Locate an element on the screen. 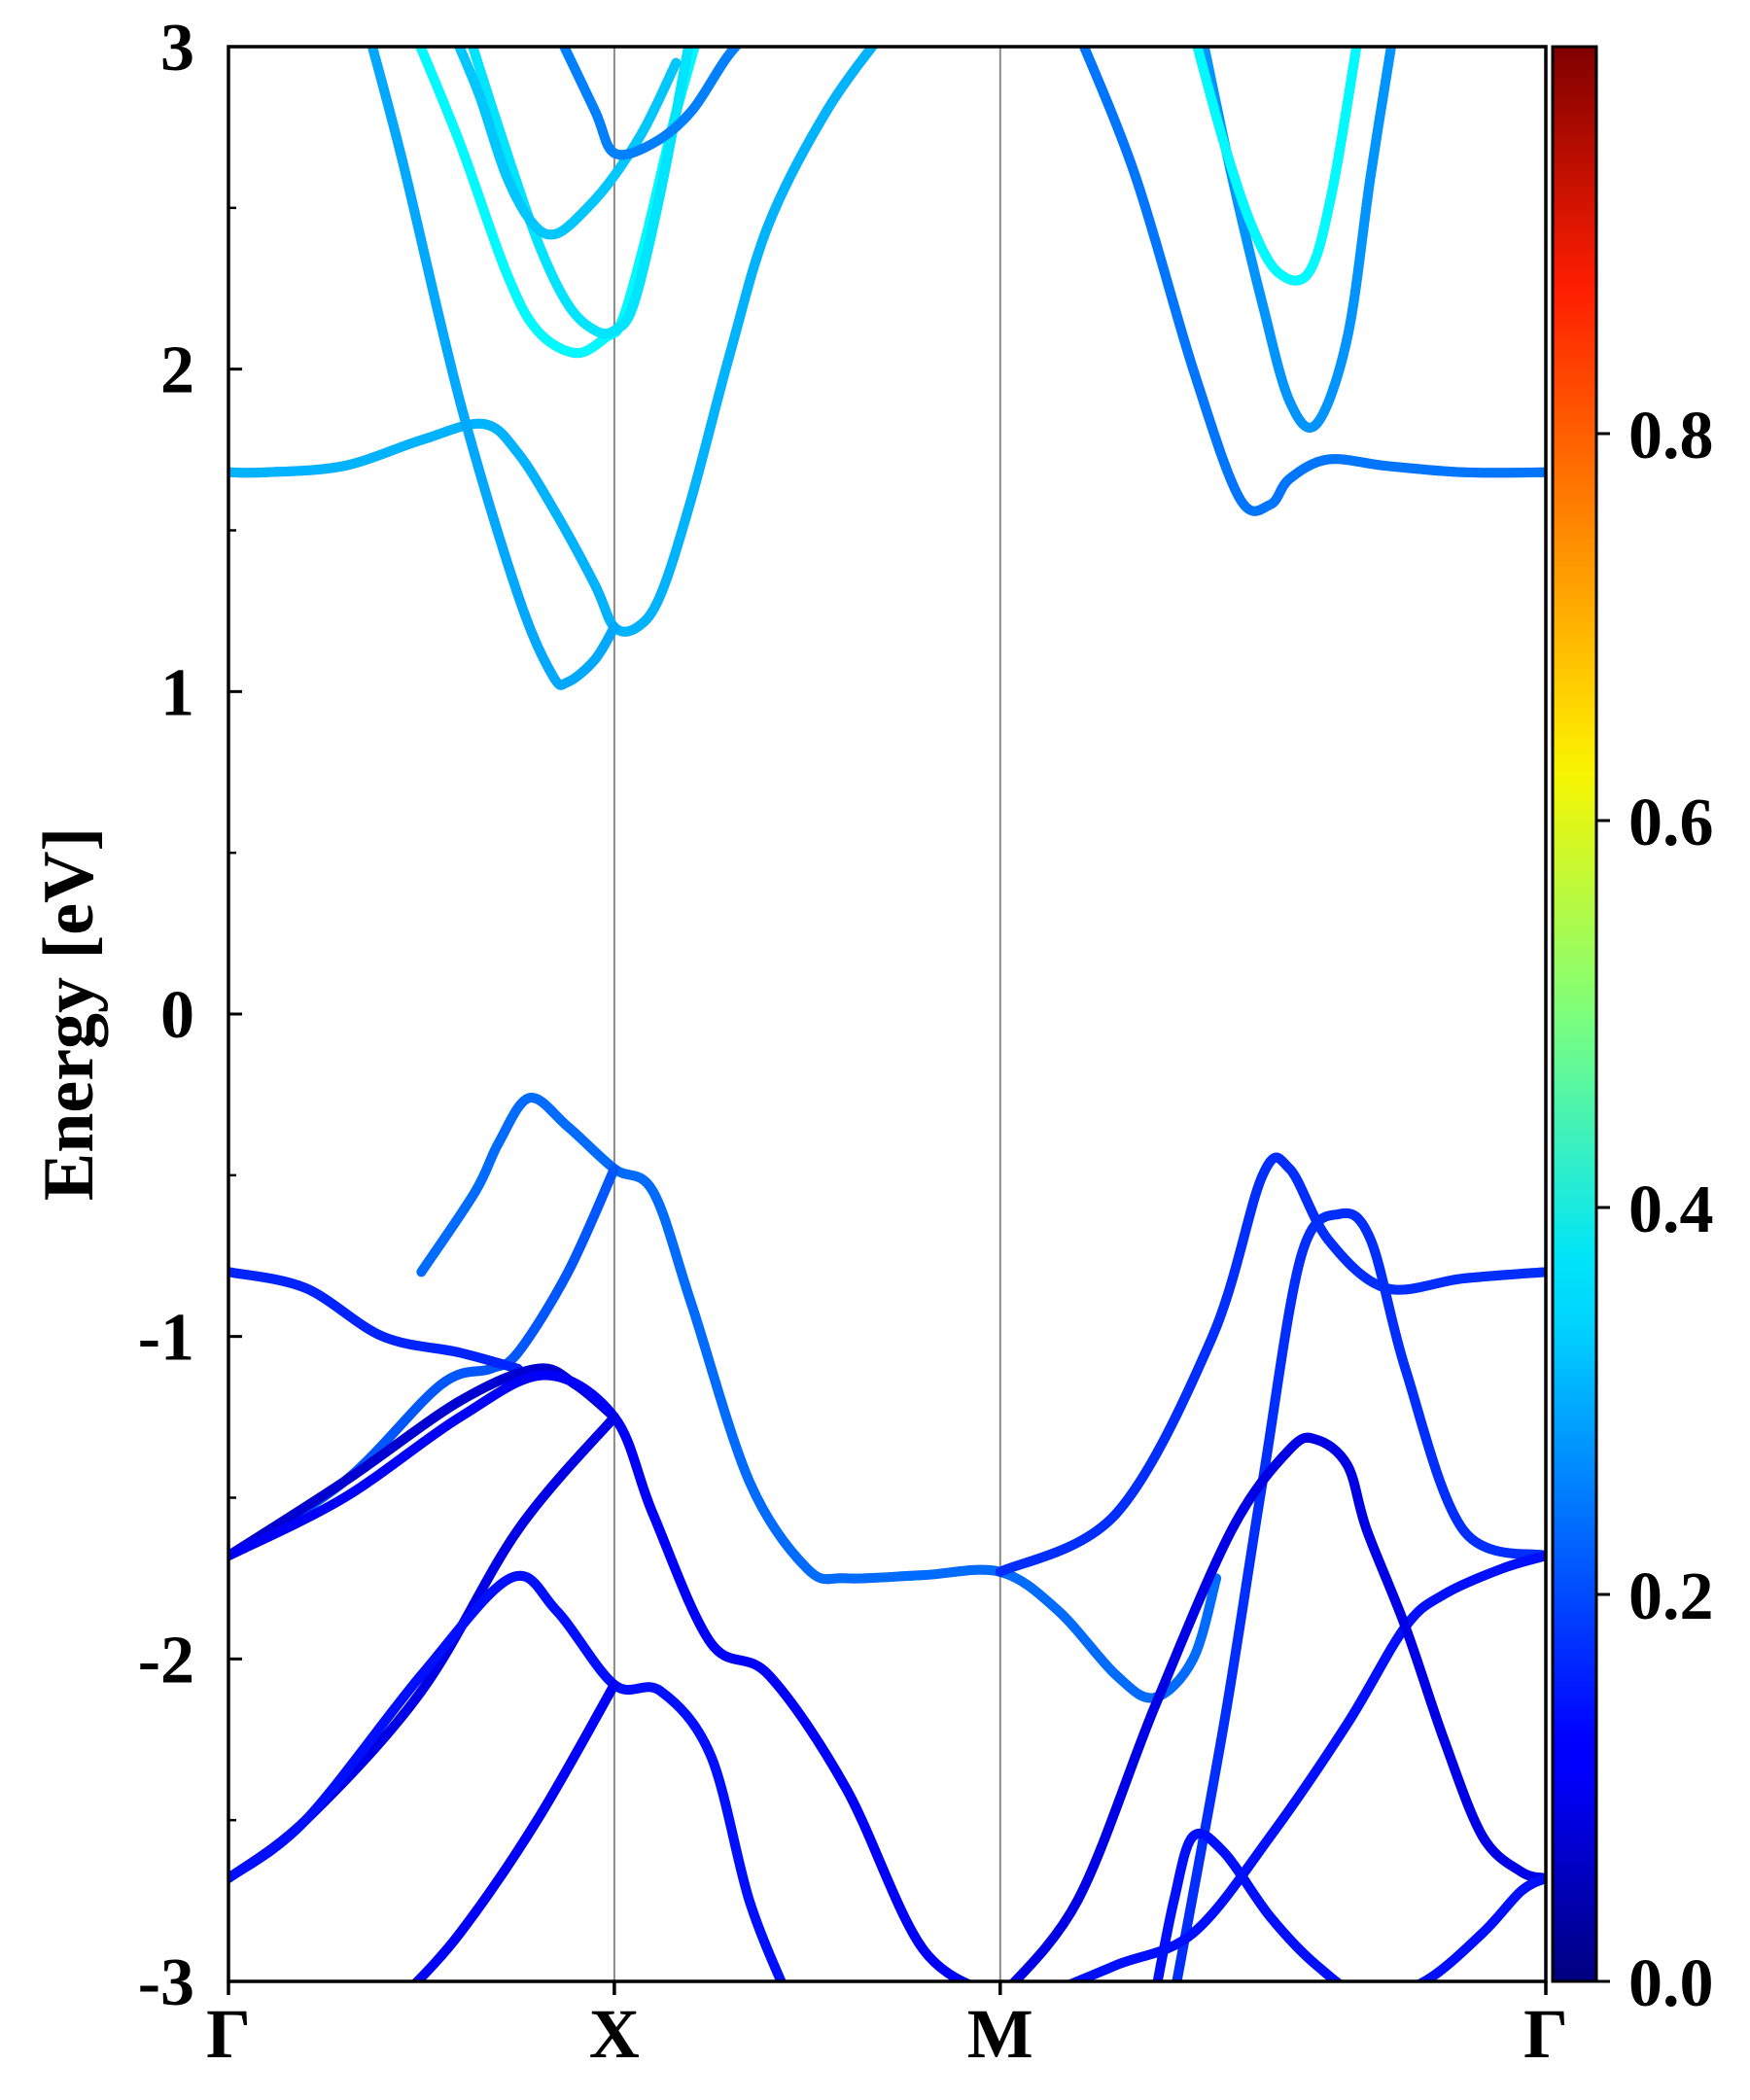 This screenshot has height=2100, width=1750. y-tick-label: -2 is located at coordinates (166, 1660).